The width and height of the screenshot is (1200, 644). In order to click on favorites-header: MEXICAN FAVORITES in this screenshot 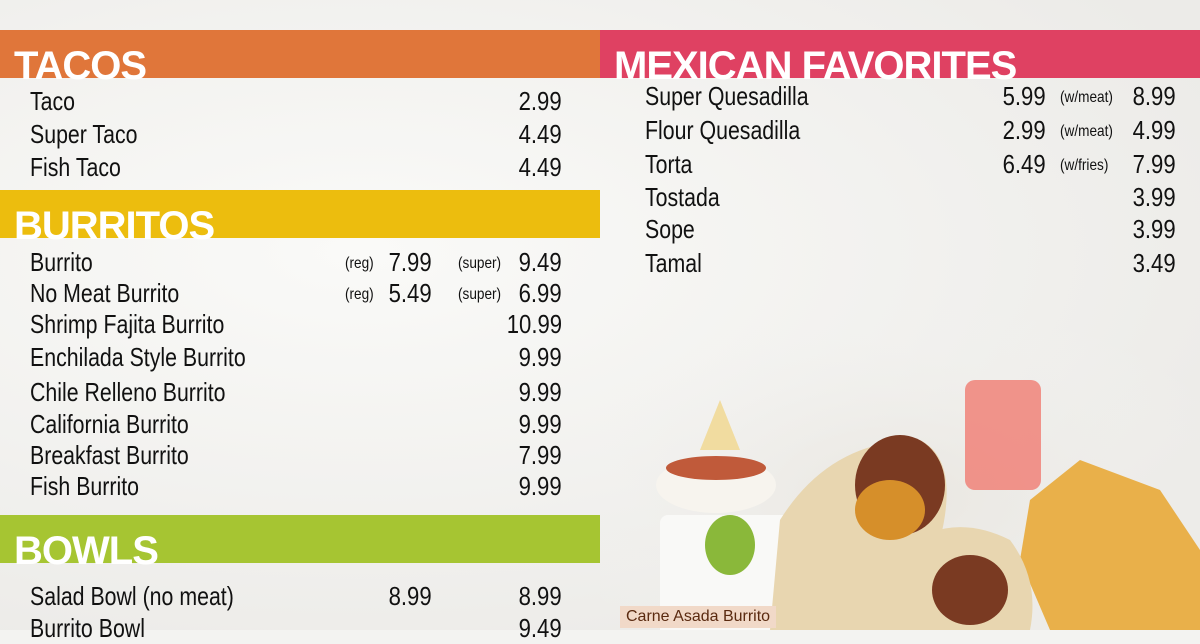, I will do `click(900, 59)`.